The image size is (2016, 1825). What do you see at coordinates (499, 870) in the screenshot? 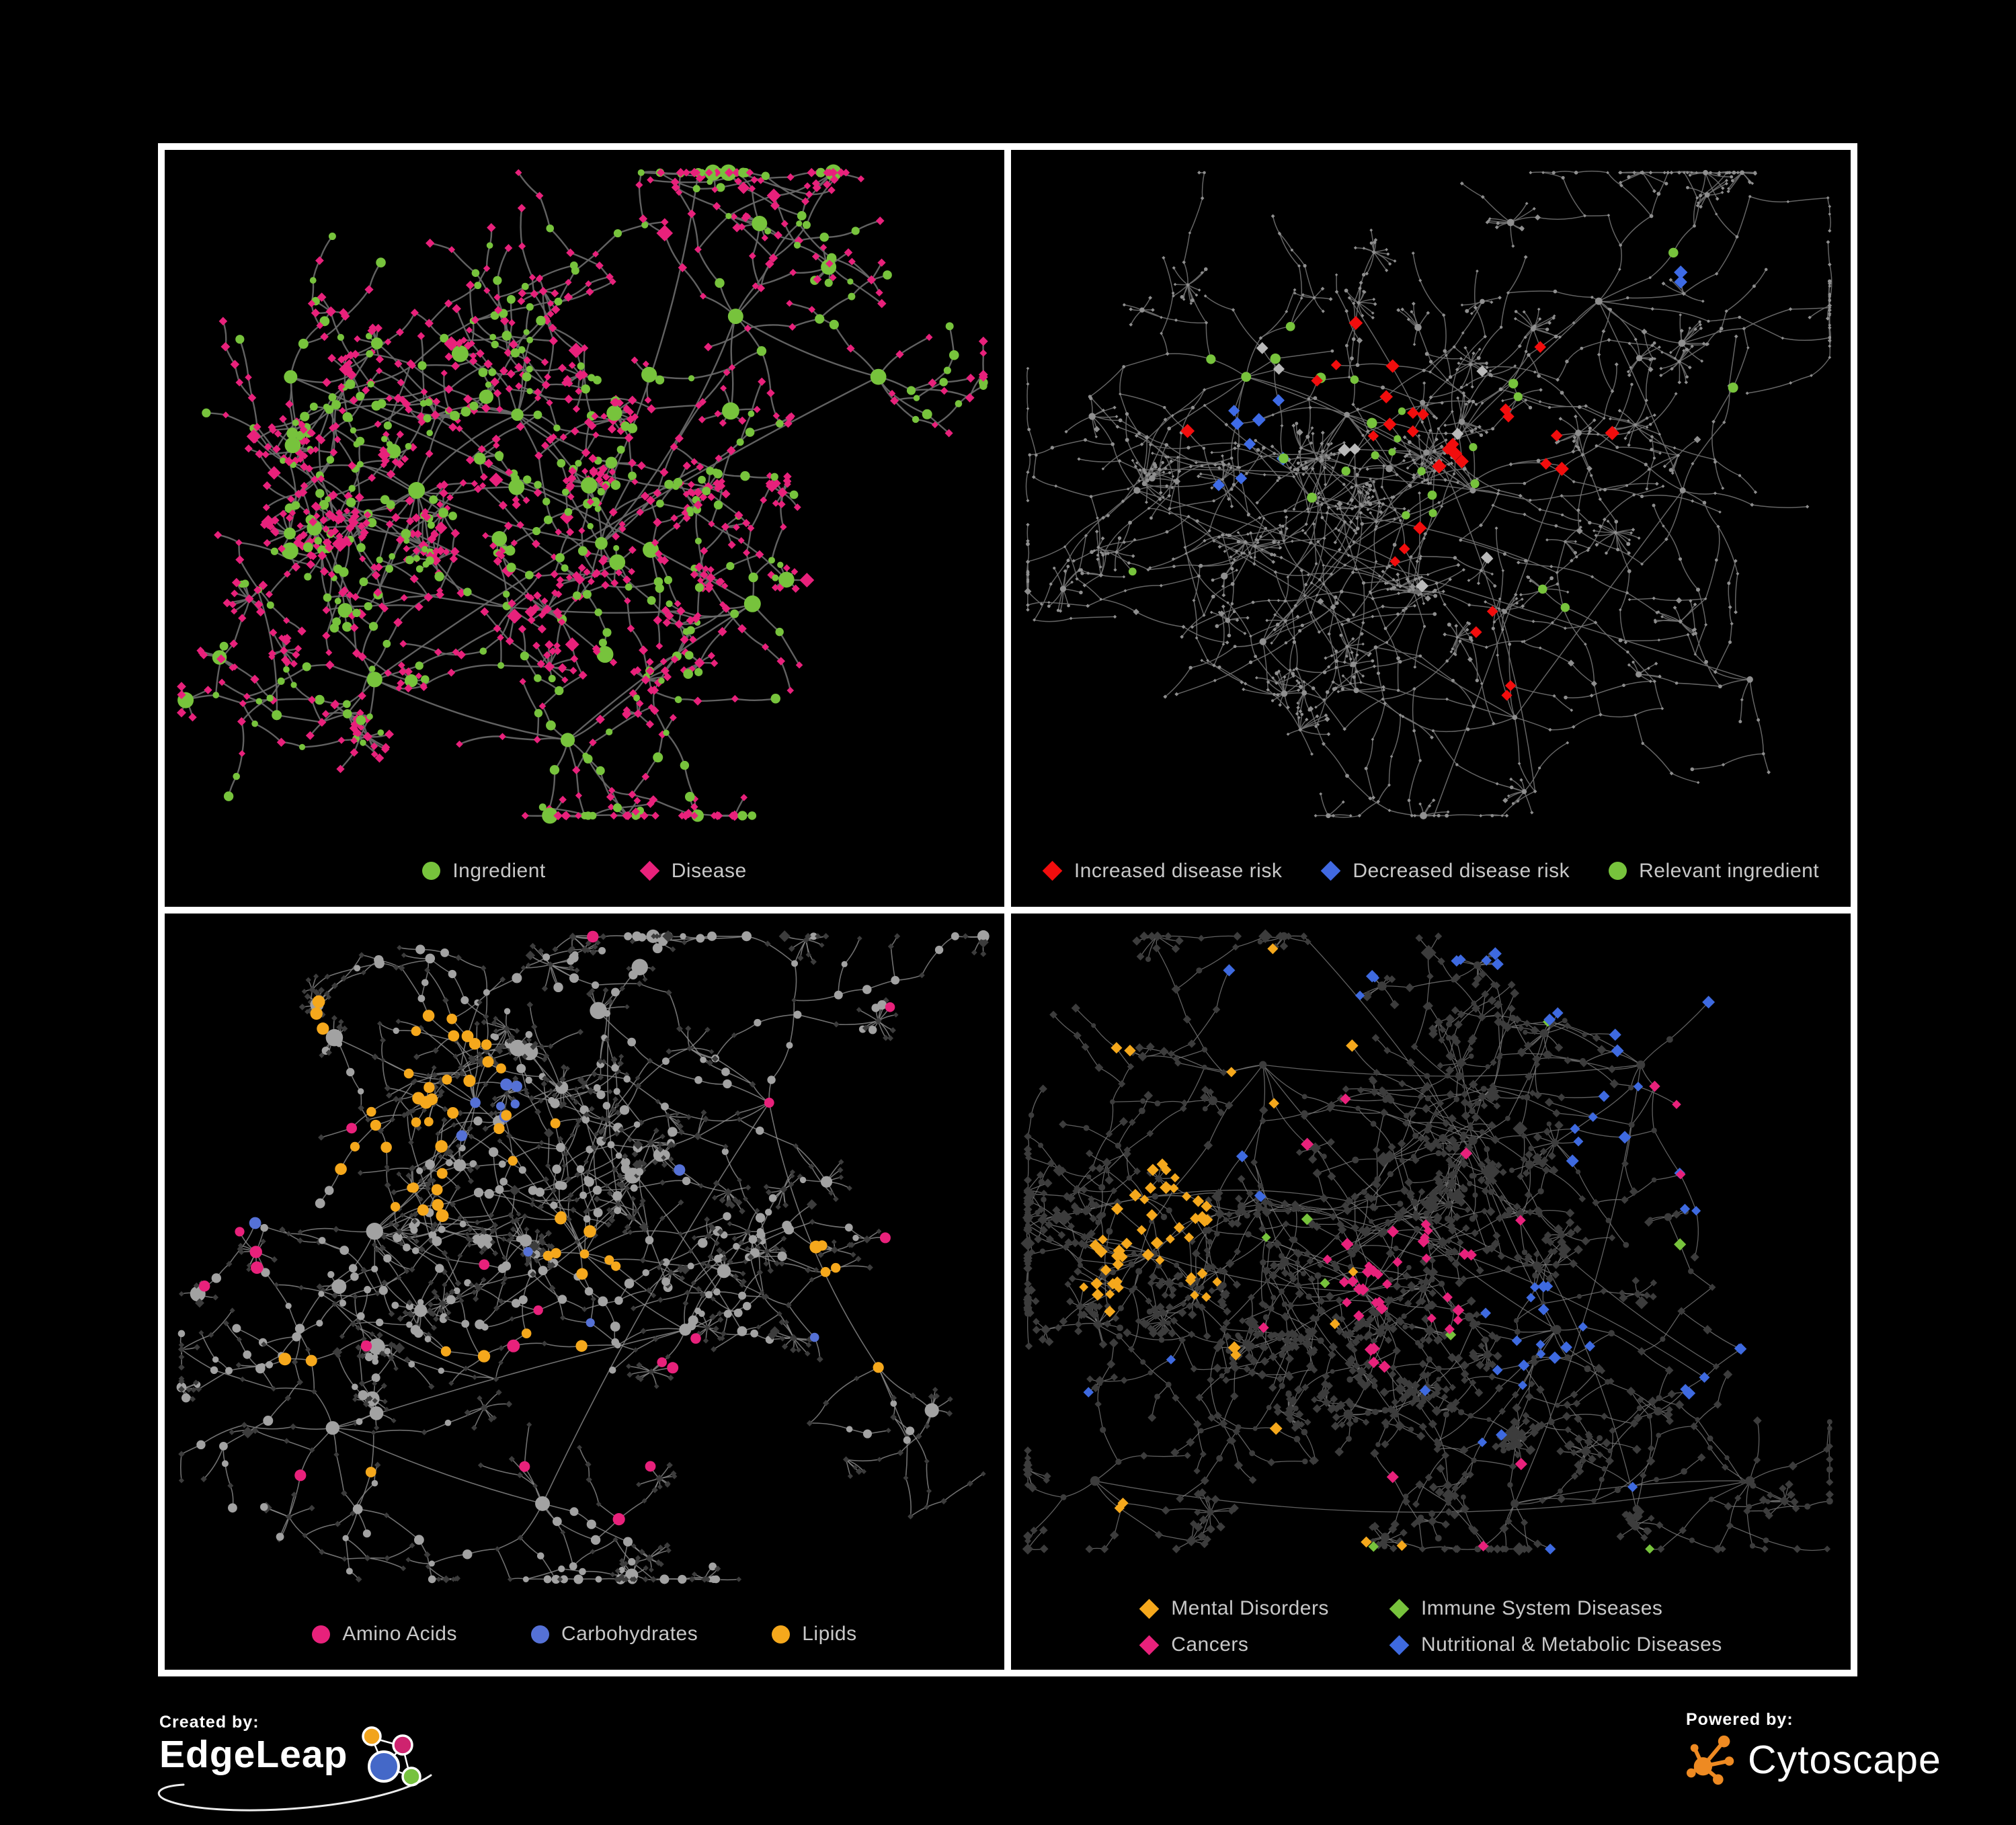
I see `legend-label: Ingredient` at bounding box center [499, 870].